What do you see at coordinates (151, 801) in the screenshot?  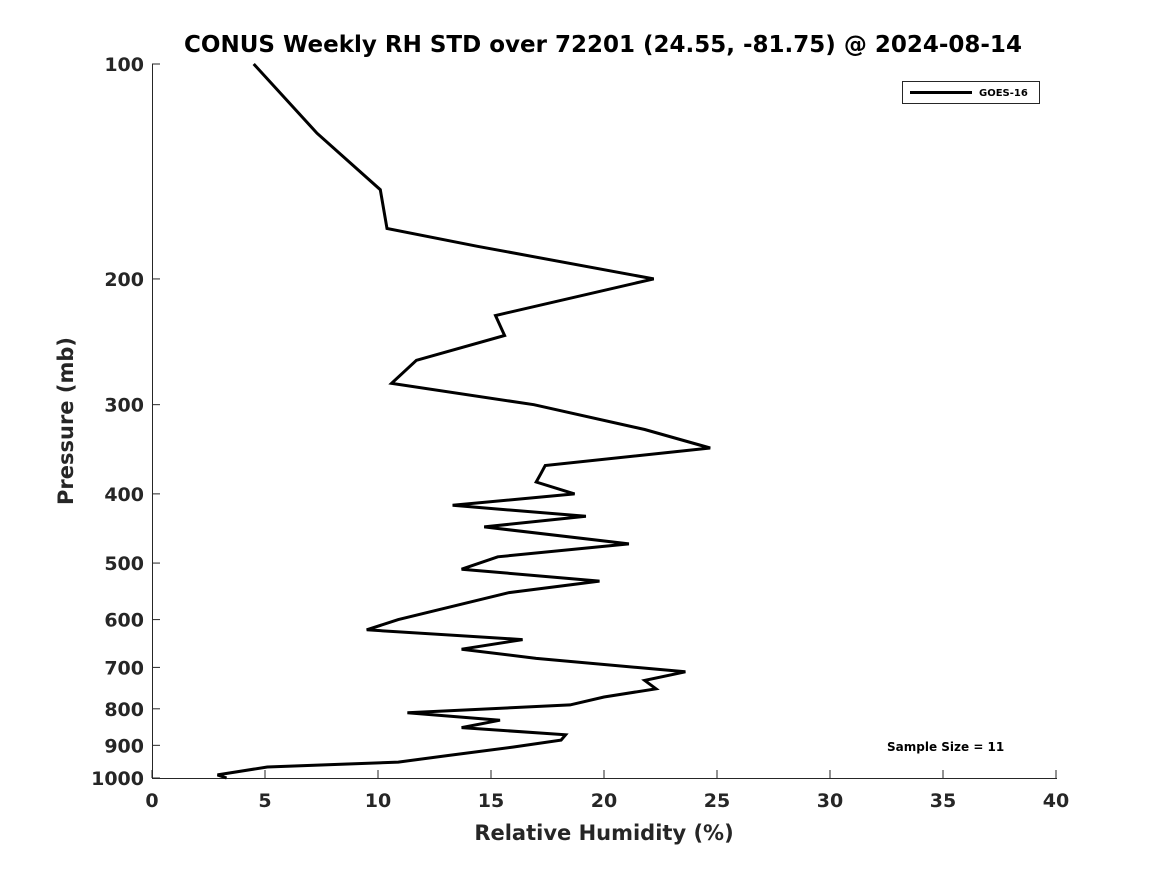 I see `x-tick-label: 0` at bounding box center [151, 801].